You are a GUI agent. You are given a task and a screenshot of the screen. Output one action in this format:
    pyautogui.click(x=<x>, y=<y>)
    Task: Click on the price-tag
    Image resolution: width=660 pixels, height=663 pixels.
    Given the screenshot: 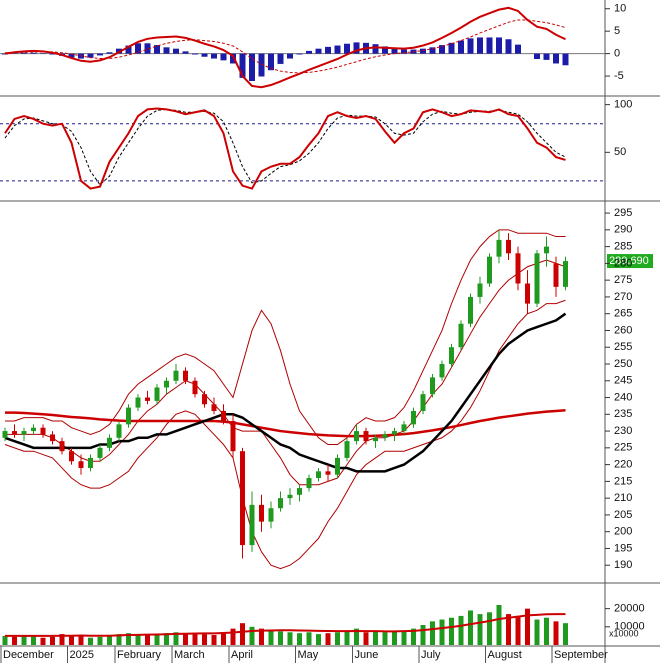 What is the action you would take?
    pyautogui.click(x=630, y=261)
    